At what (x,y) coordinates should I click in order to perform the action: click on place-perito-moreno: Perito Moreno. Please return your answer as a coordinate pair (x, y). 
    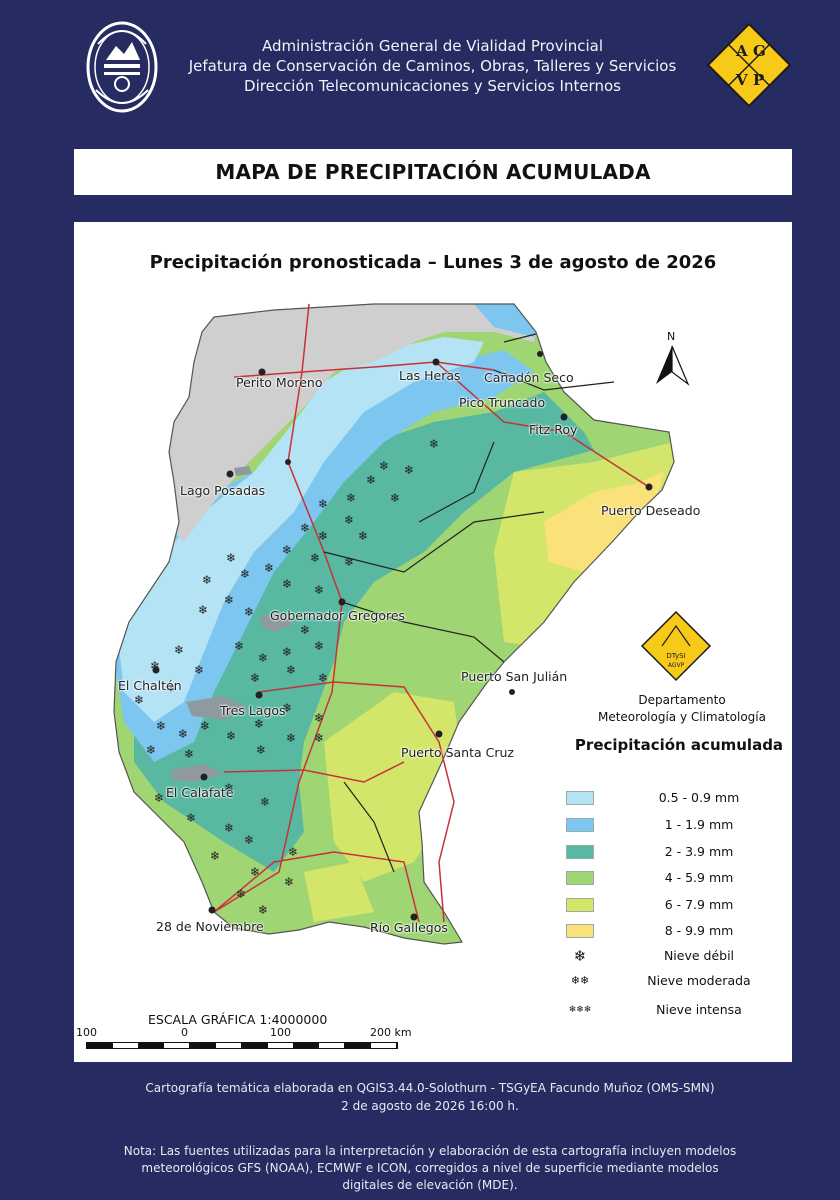
    Looking at the image, I should click on (279, 382).